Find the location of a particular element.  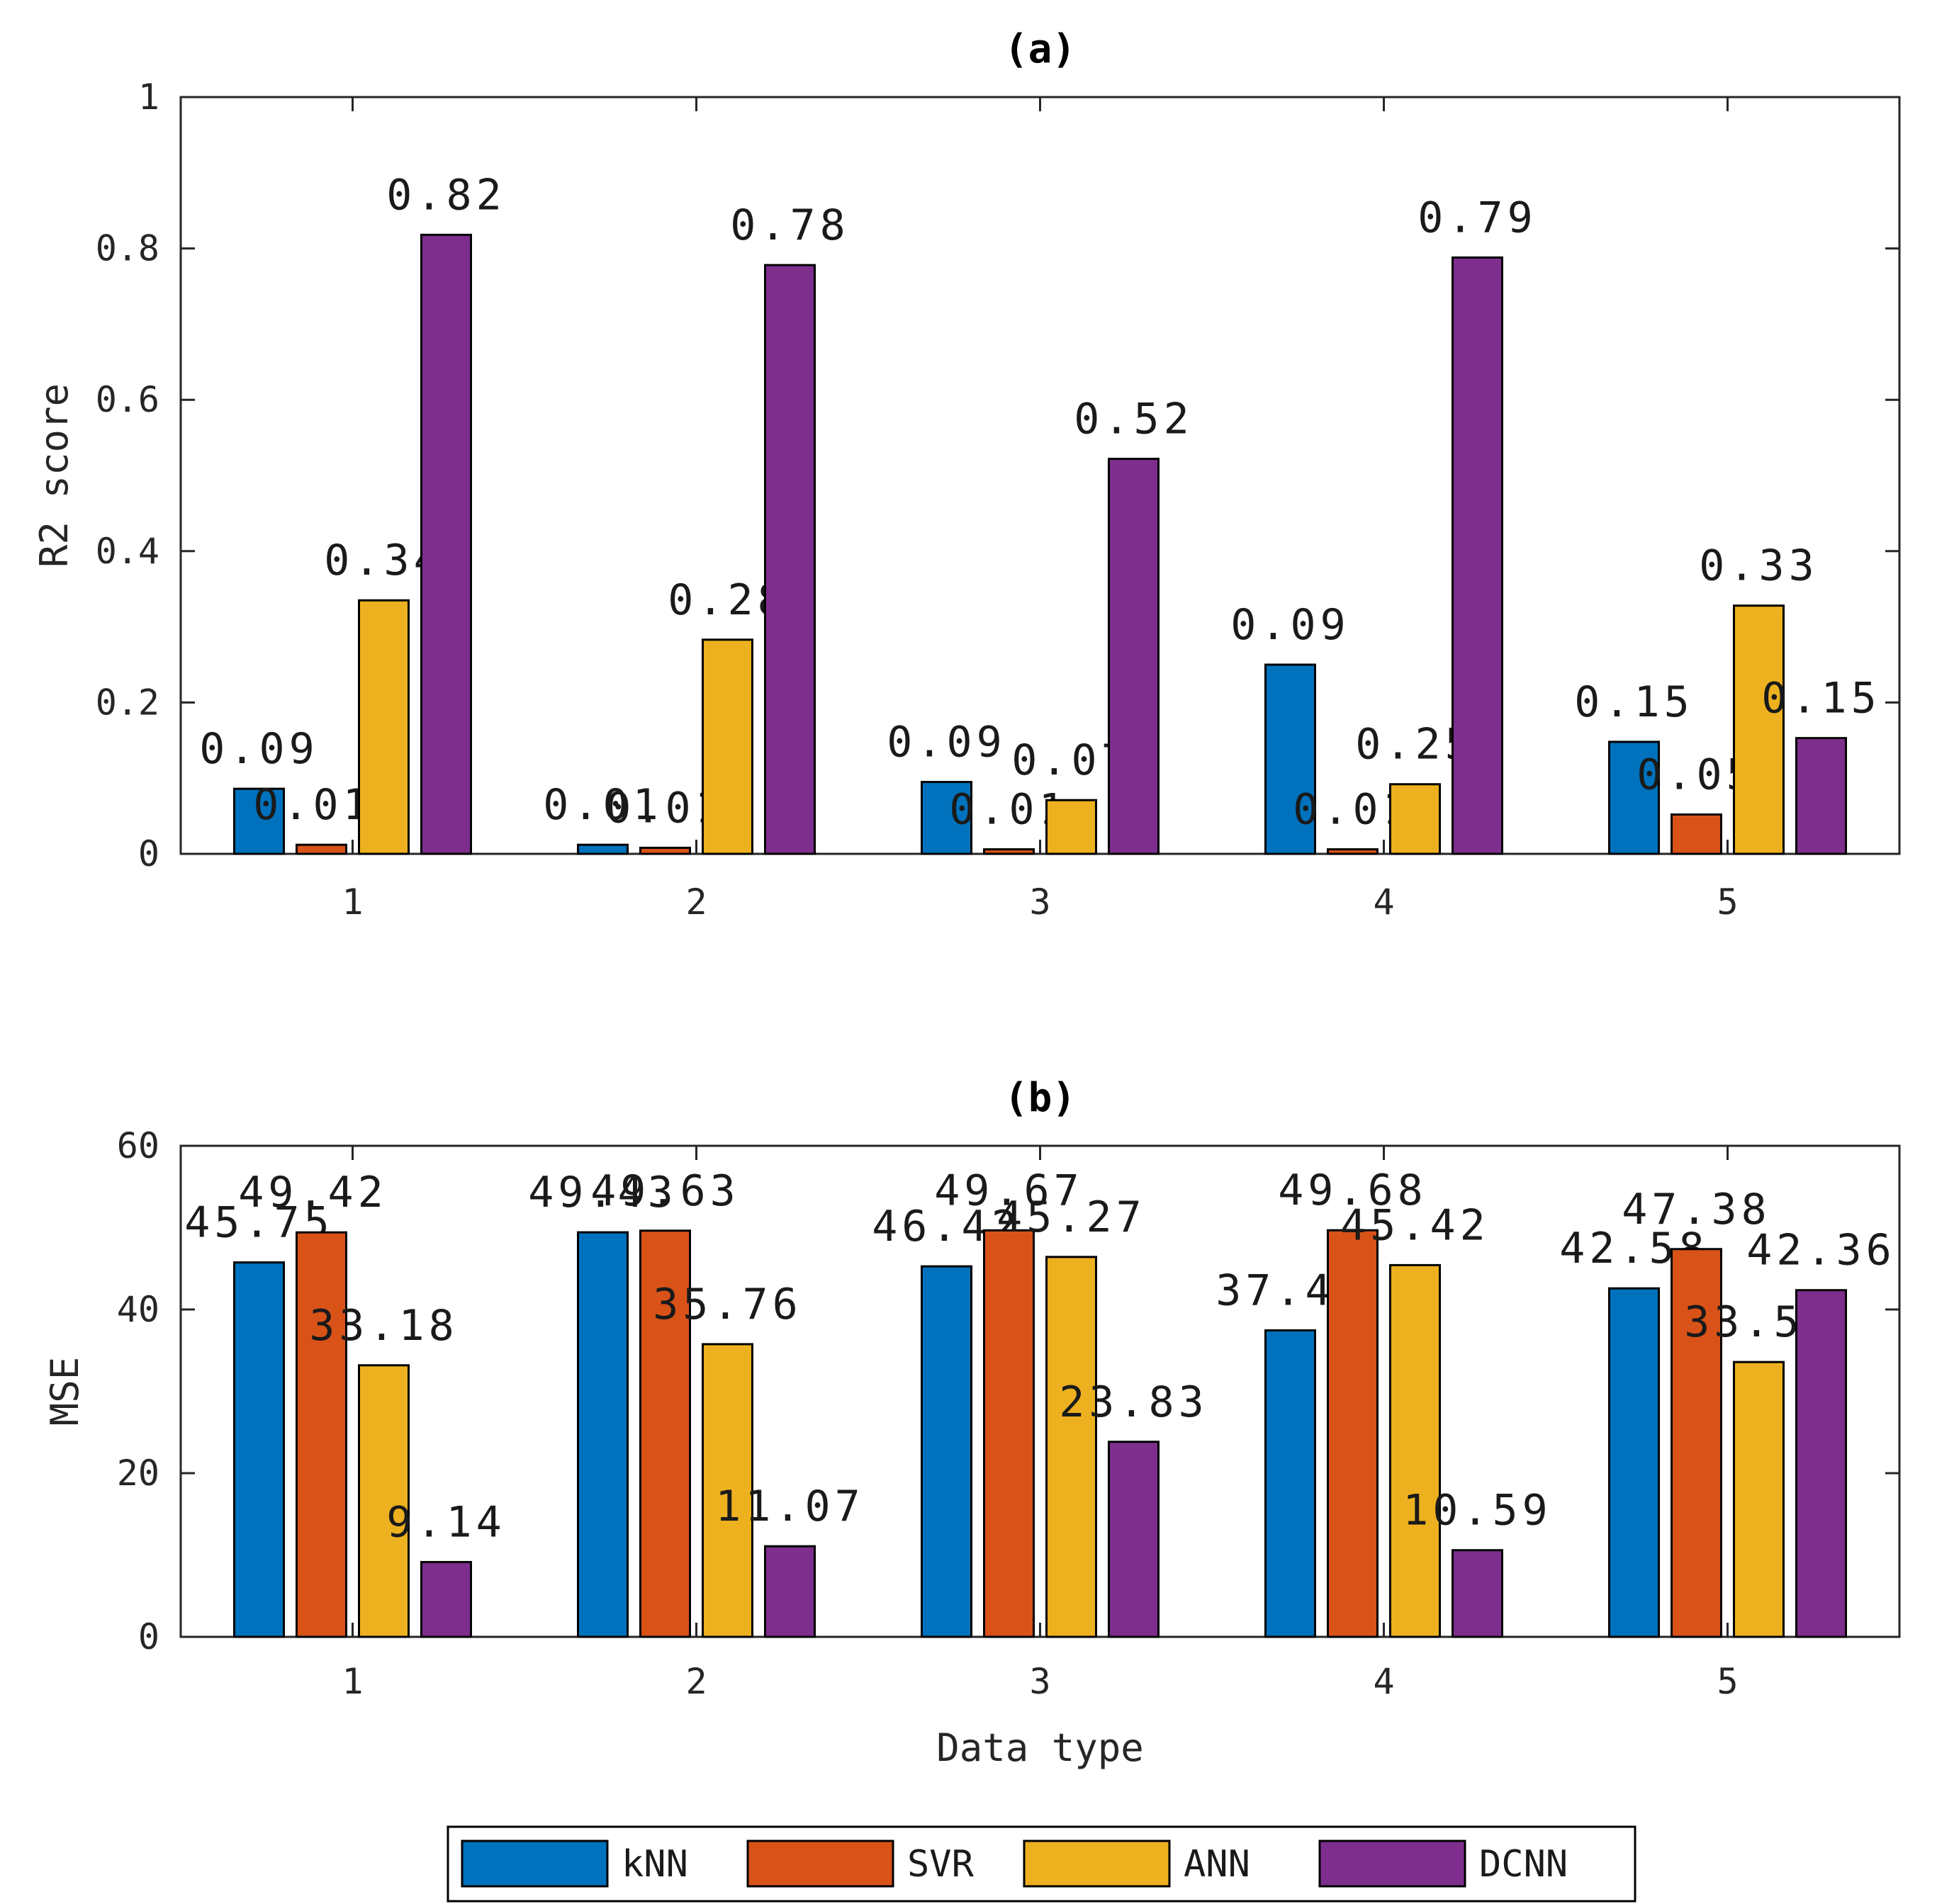

data-label: 49.68 is located at coordinates (1352, 1190).